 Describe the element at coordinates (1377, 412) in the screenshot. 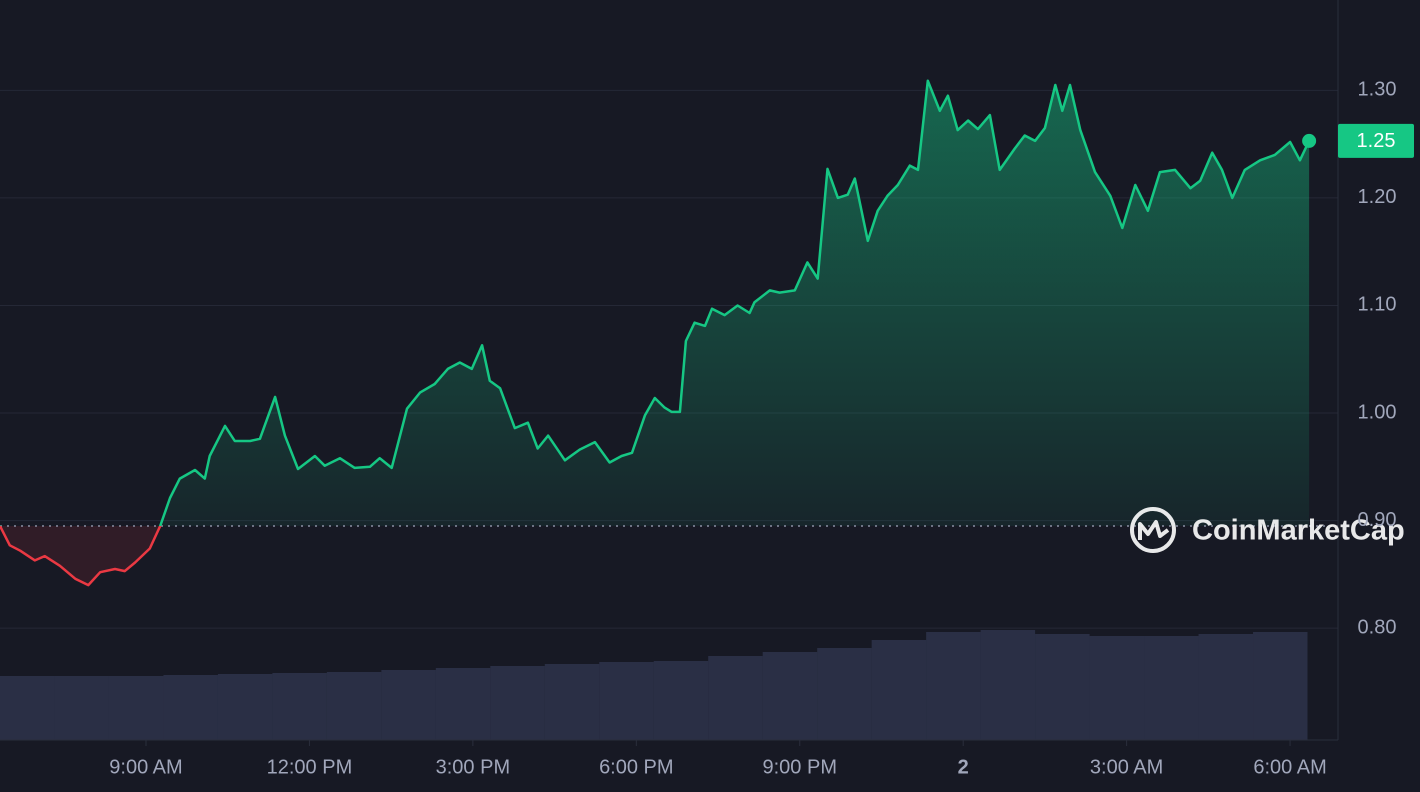

I see `y-tick-label: 1.00` at that location.